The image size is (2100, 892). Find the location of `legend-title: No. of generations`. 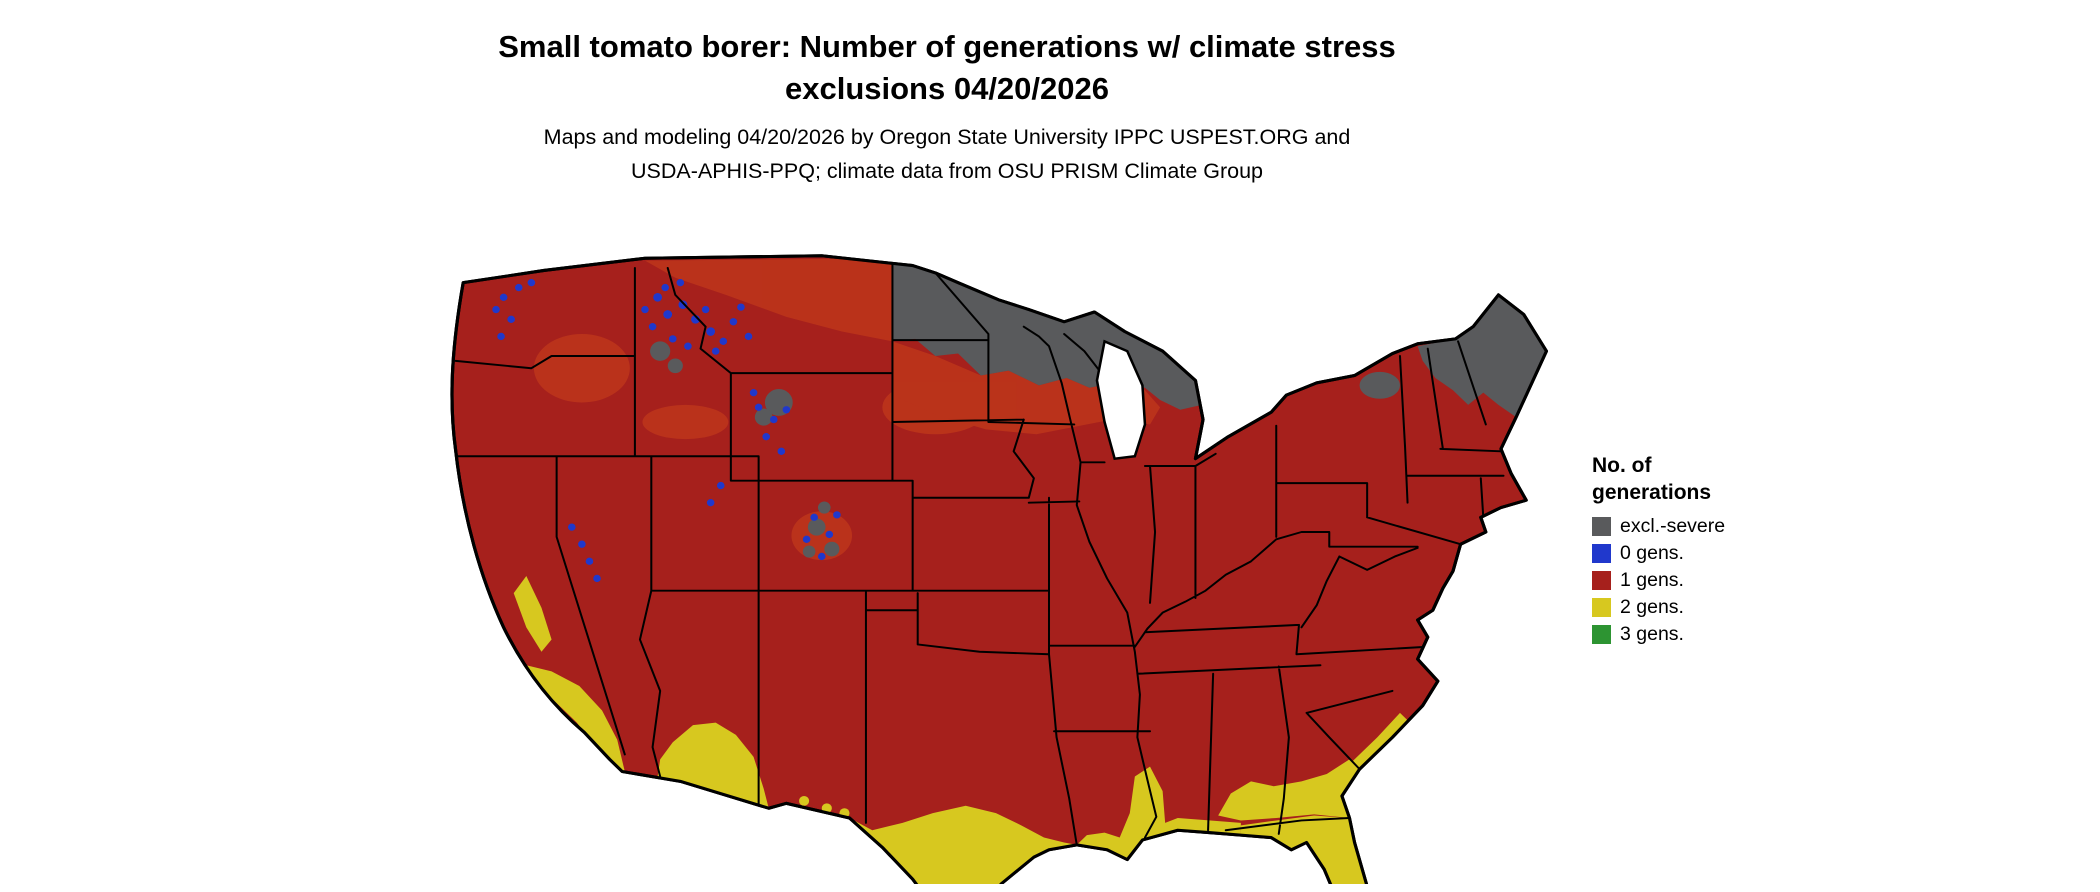

legend-title: No. of generations is located at coordinates (1658, 479).